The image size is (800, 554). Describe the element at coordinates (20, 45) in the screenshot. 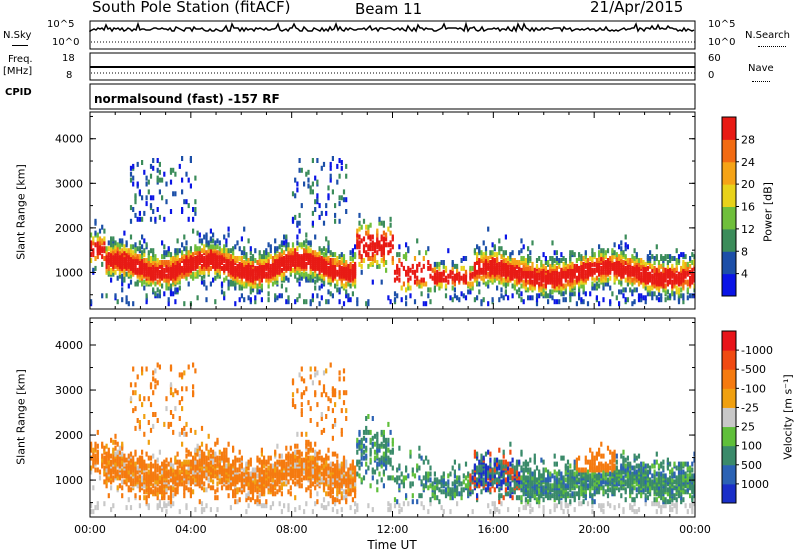

I see `nsky-legend-line` at that location.